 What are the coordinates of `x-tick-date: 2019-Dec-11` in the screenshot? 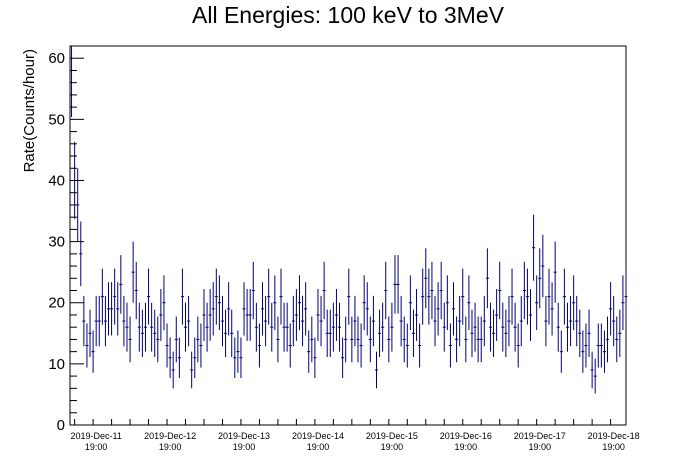 It's located at (95, 436).